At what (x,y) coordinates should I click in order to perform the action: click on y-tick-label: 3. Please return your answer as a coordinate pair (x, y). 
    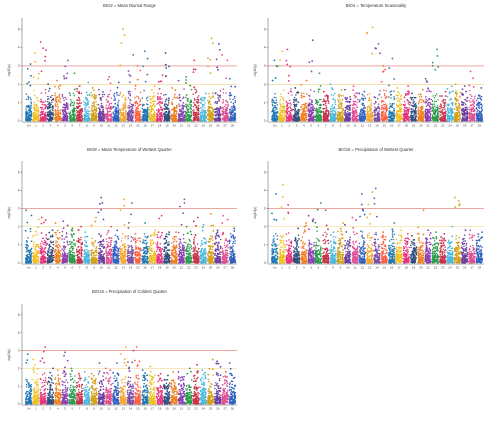
    Looking at the image, I should click on (265, 66).